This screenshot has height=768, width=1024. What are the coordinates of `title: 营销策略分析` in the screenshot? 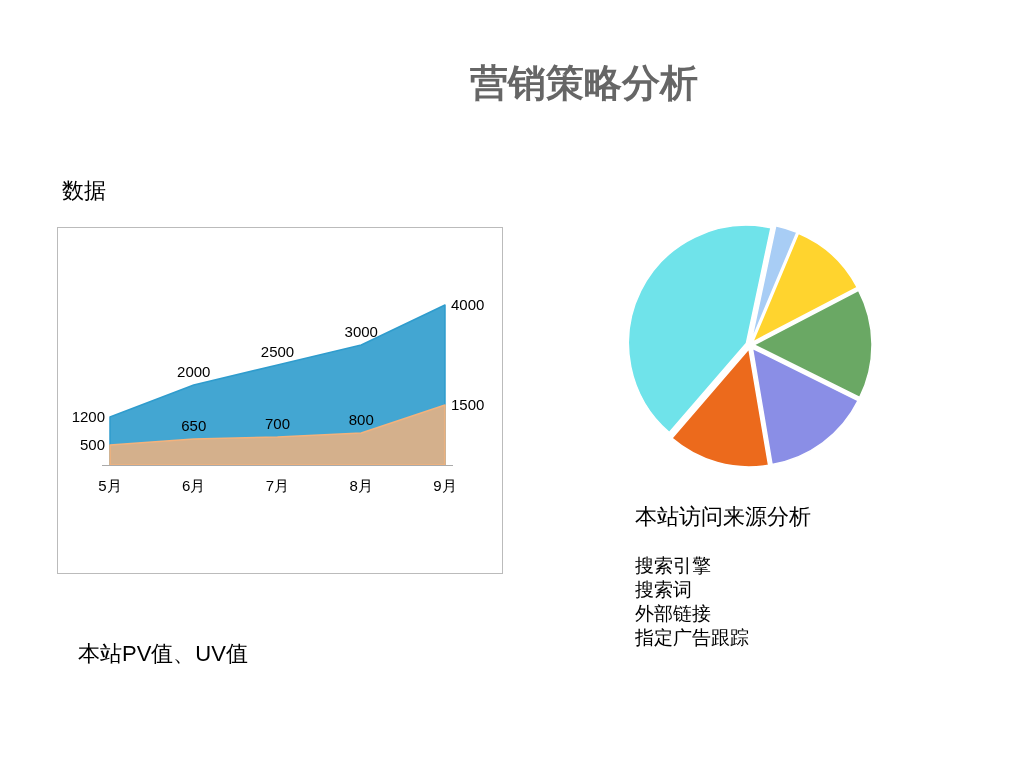 It's located at (584, 83).